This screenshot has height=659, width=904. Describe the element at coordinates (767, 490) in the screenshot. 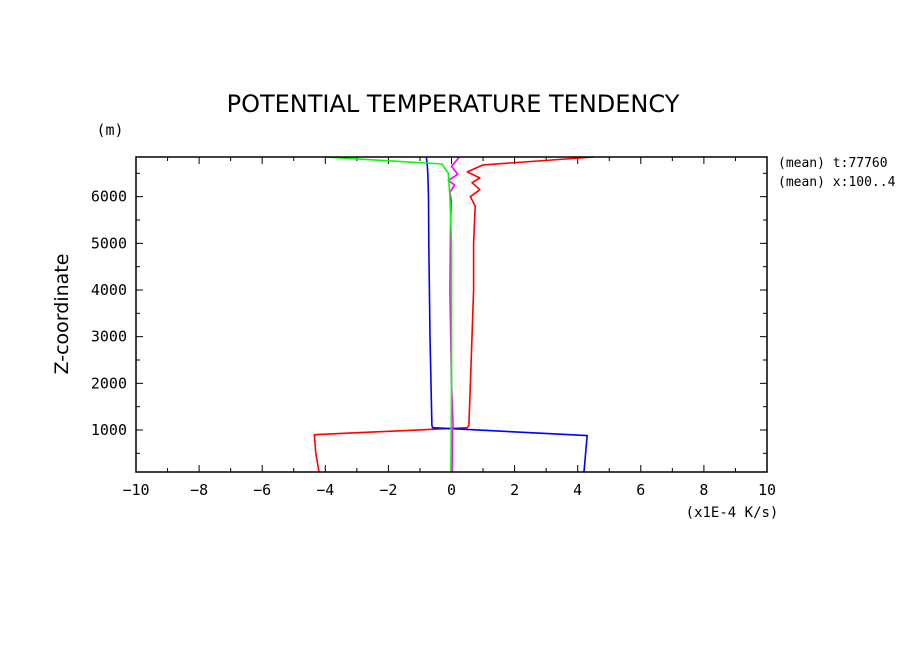

I see `x-tick-label: 10` at that location.